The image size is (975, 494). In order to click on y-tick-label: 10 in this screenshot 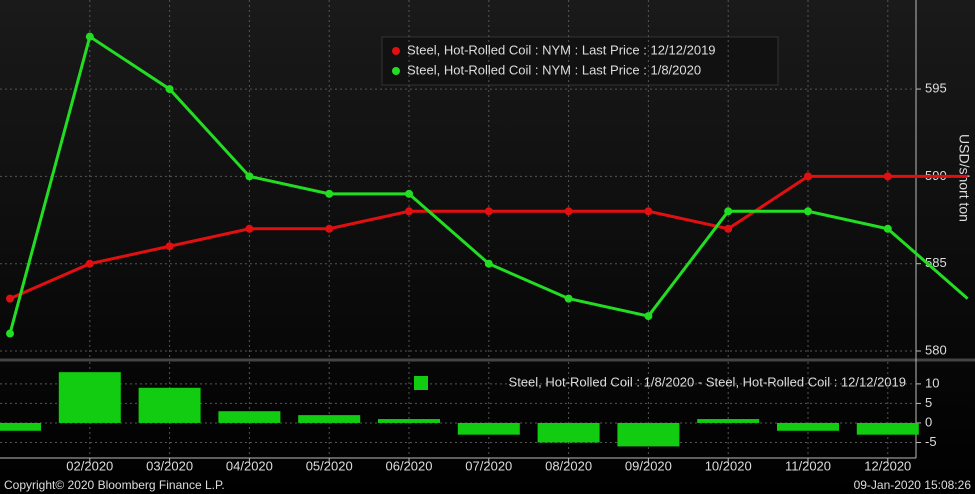, I will do `click(932, 382)`.